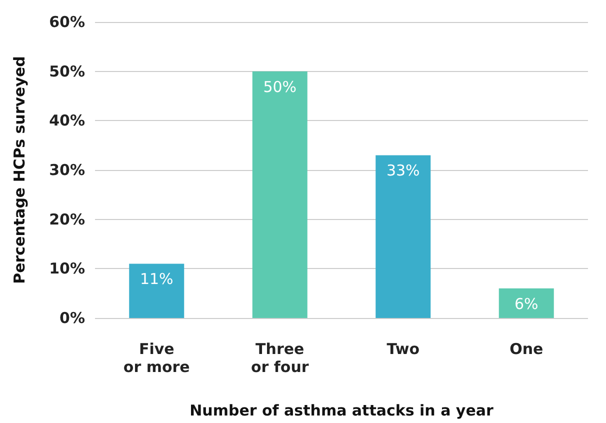  Describe the element at coordinates (67, 269) in the screenshot. I see `y-tick-label: 10%` at that location.